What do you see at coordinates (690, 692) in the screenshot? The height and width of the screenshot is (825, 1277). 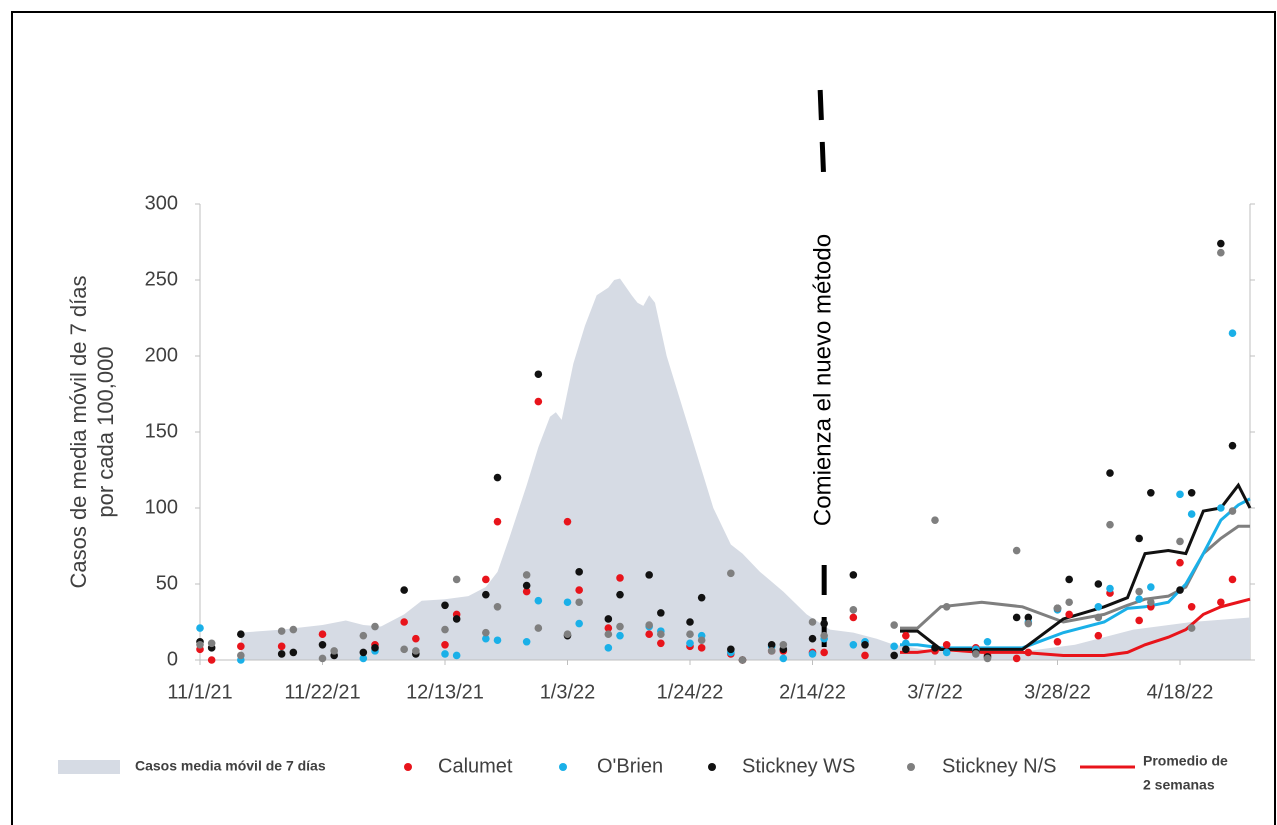 I see `x-tick-label: 1/24/22` at bounding box center [690, 692].